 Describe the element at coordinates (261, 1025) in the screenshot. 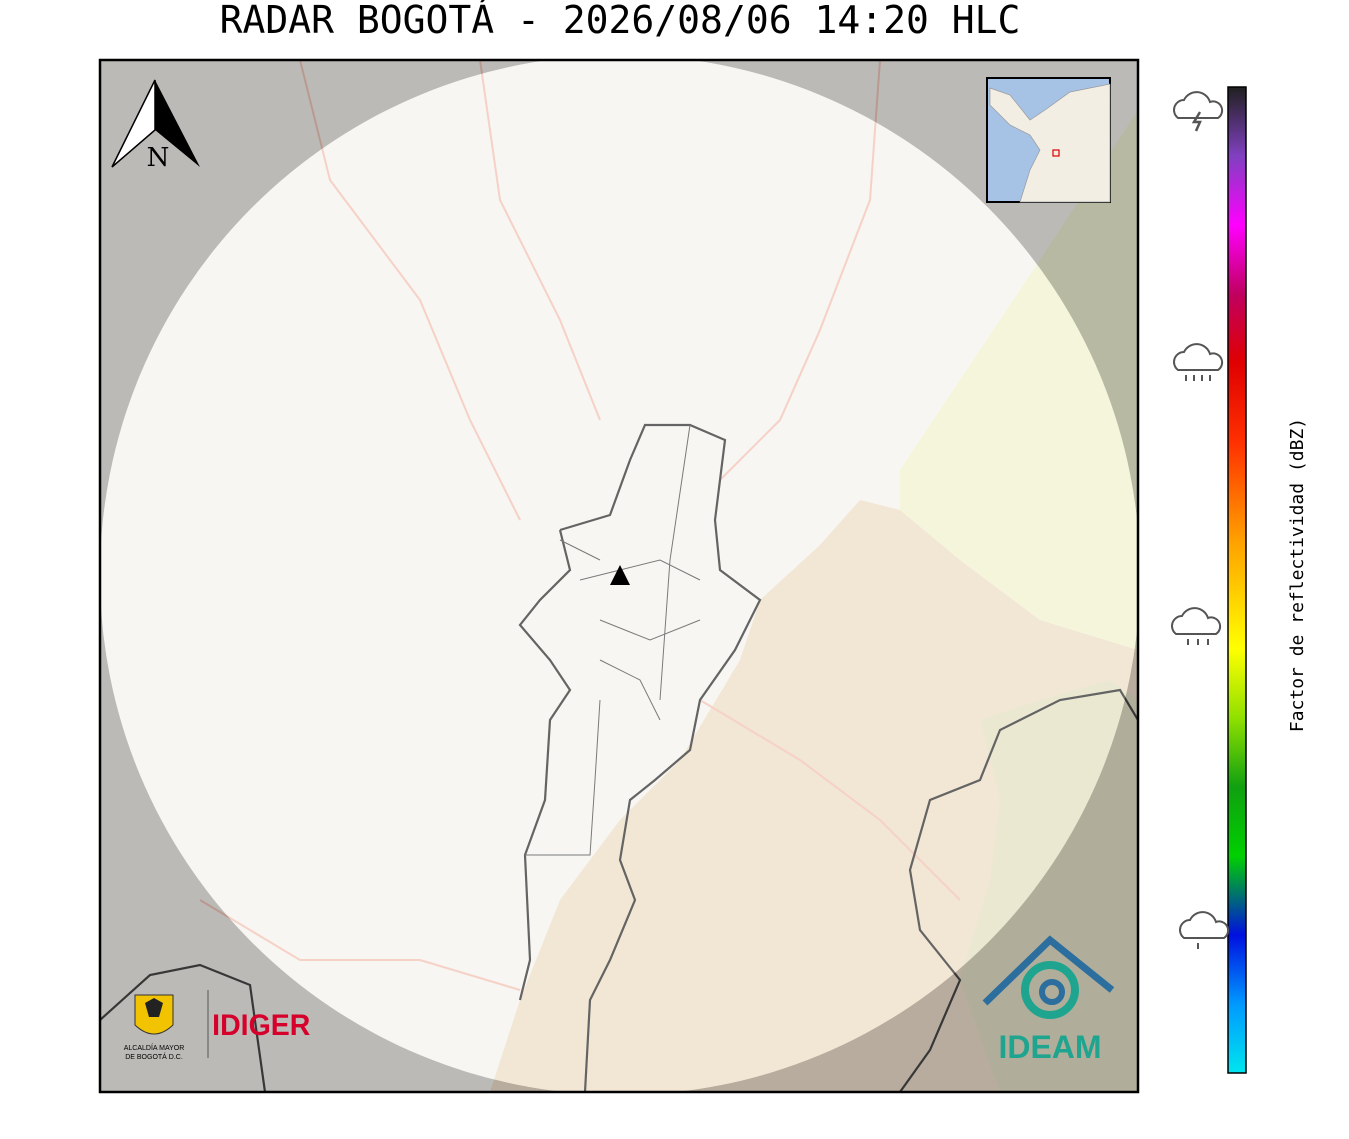

I see `idiger-logo: IDIGER` at that location.